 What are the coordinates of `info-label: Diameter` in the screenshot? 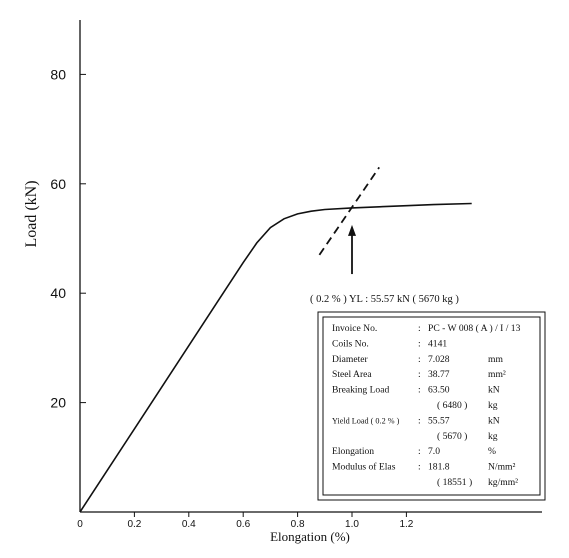 It's located at (350, 359).